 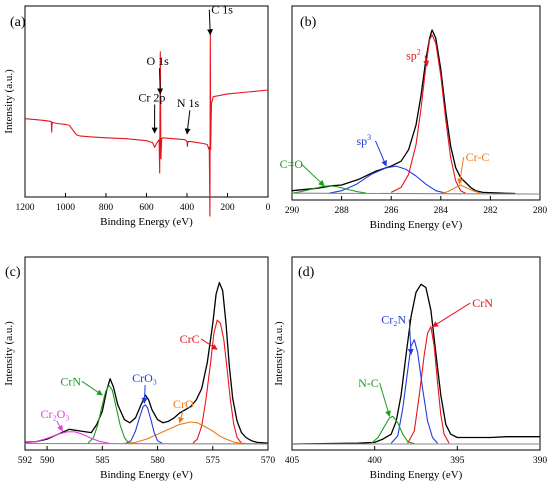 What do you see at coordinates (102, 461) in the screenshot?
I see `x-tick-label: 585` at bounding box center [102, 461].